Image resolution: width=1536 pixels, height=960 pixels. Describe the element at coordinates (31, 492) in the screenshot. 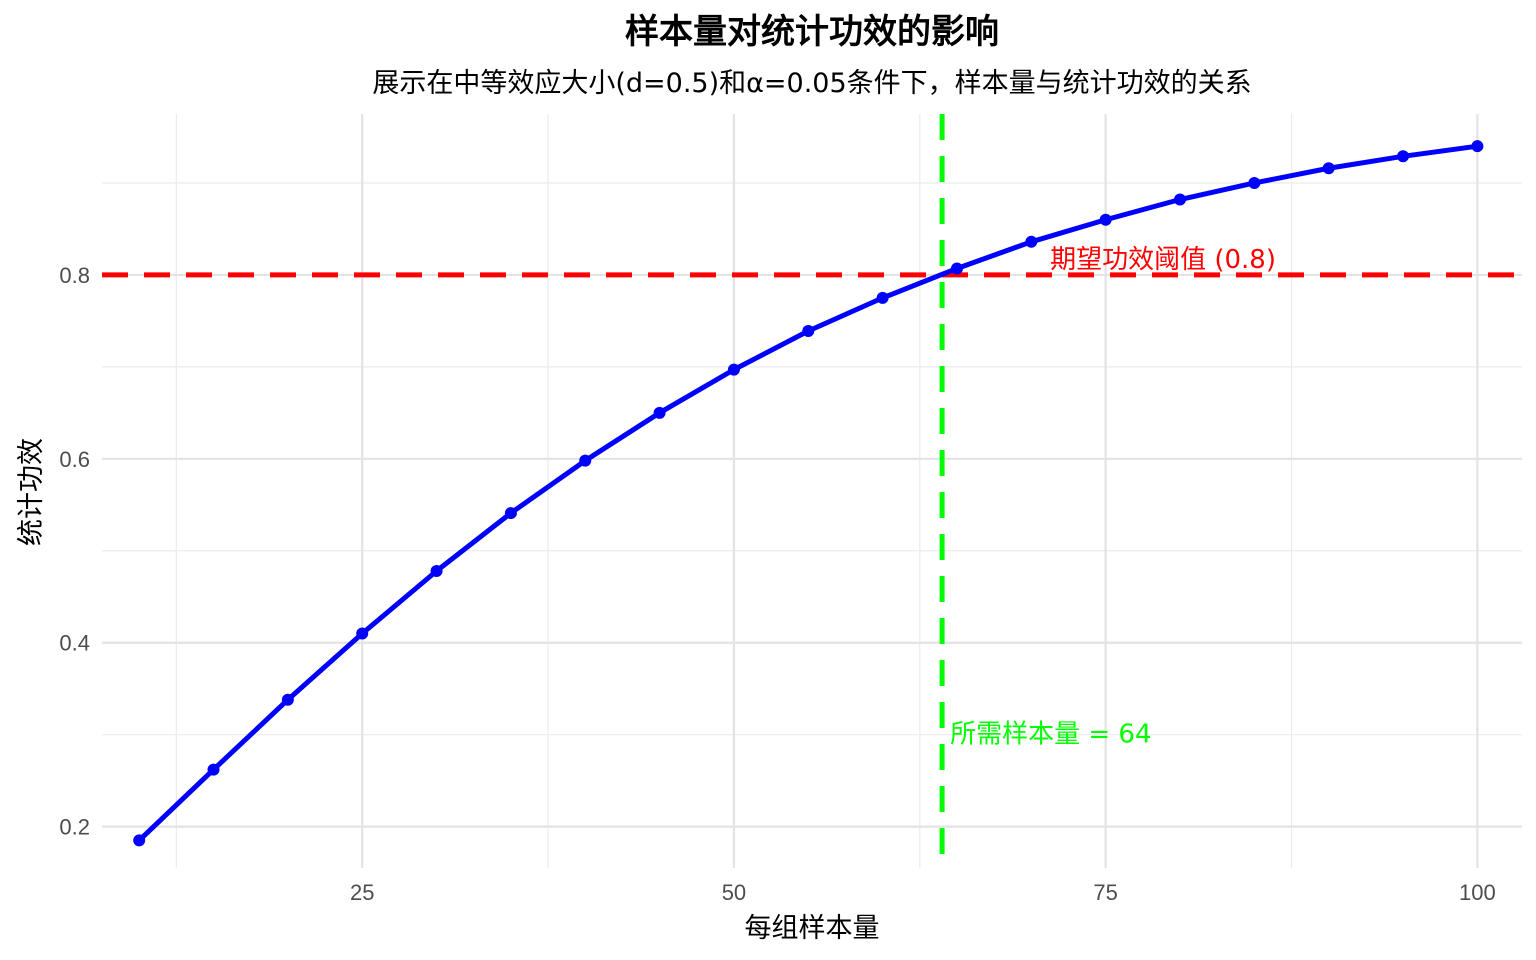

I see `y-axis-title: 统计功效` at that location.